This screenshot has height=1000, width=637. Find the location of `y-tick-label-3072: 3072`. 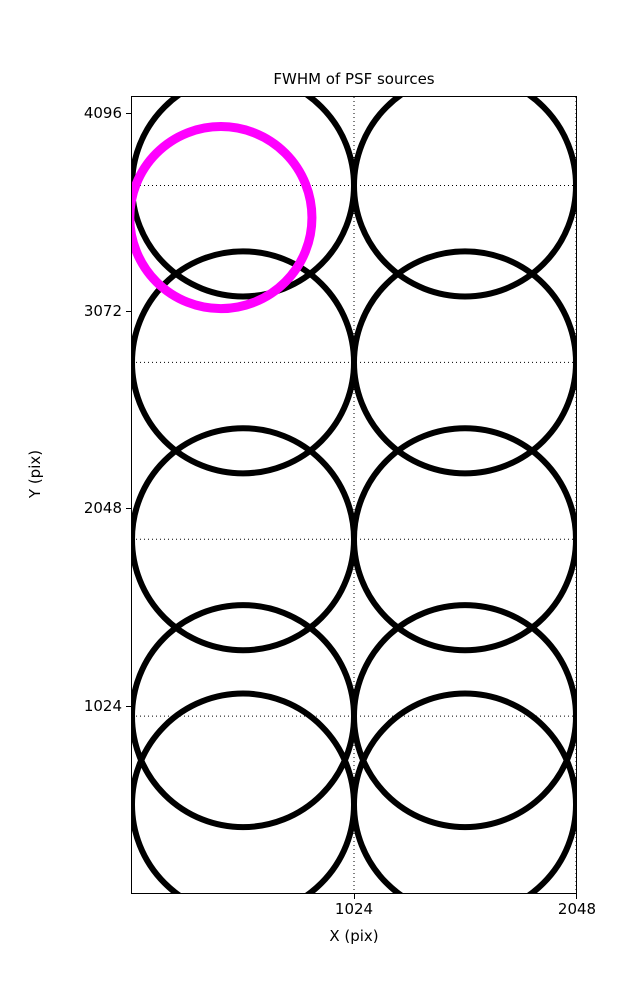

y-tick-label-3072: 3072 is located at coordinates (102, 311).